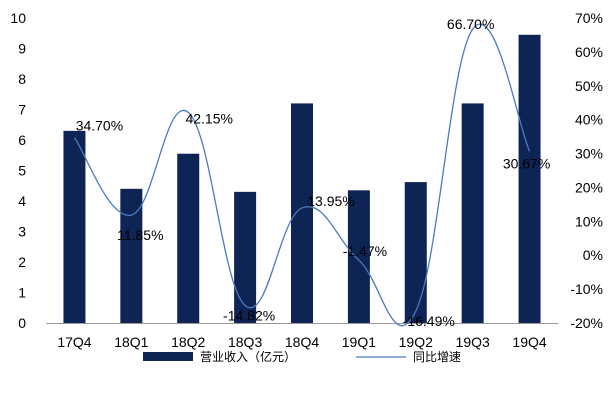  I want to click on growth-label: 11.85%, so click(140, 235).